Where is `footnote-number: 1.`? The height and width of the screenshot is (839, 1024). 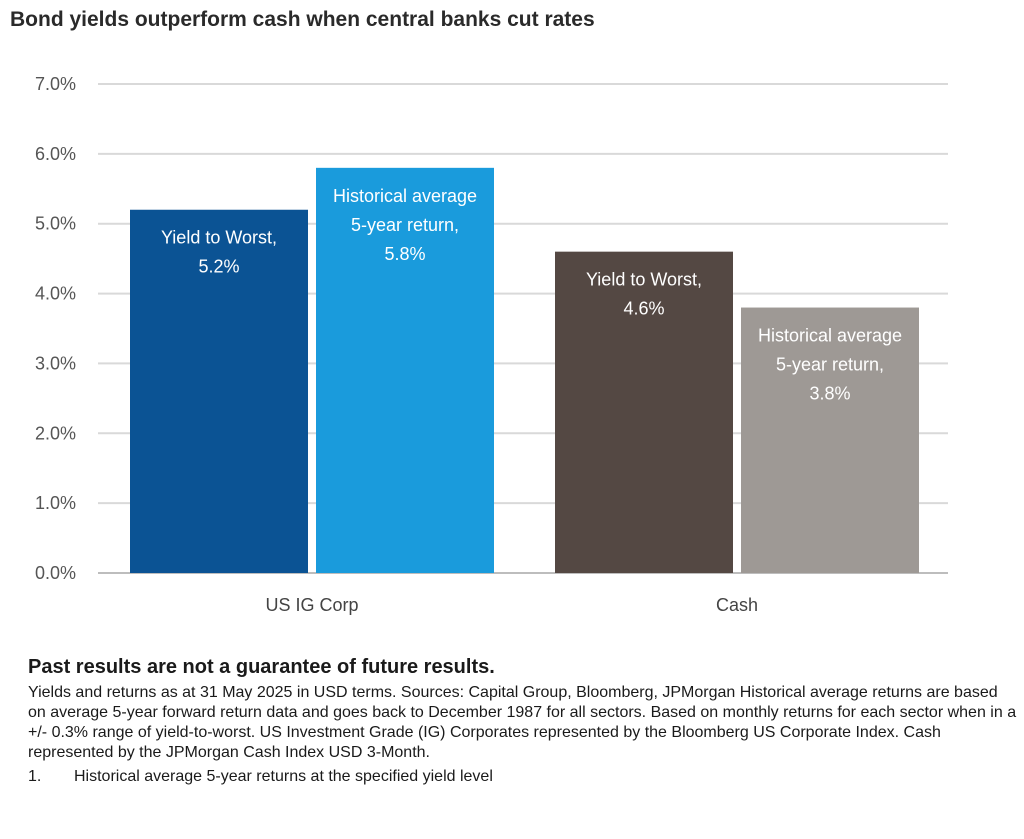
footnote-number: 1. is located at coordinates (35, 776).